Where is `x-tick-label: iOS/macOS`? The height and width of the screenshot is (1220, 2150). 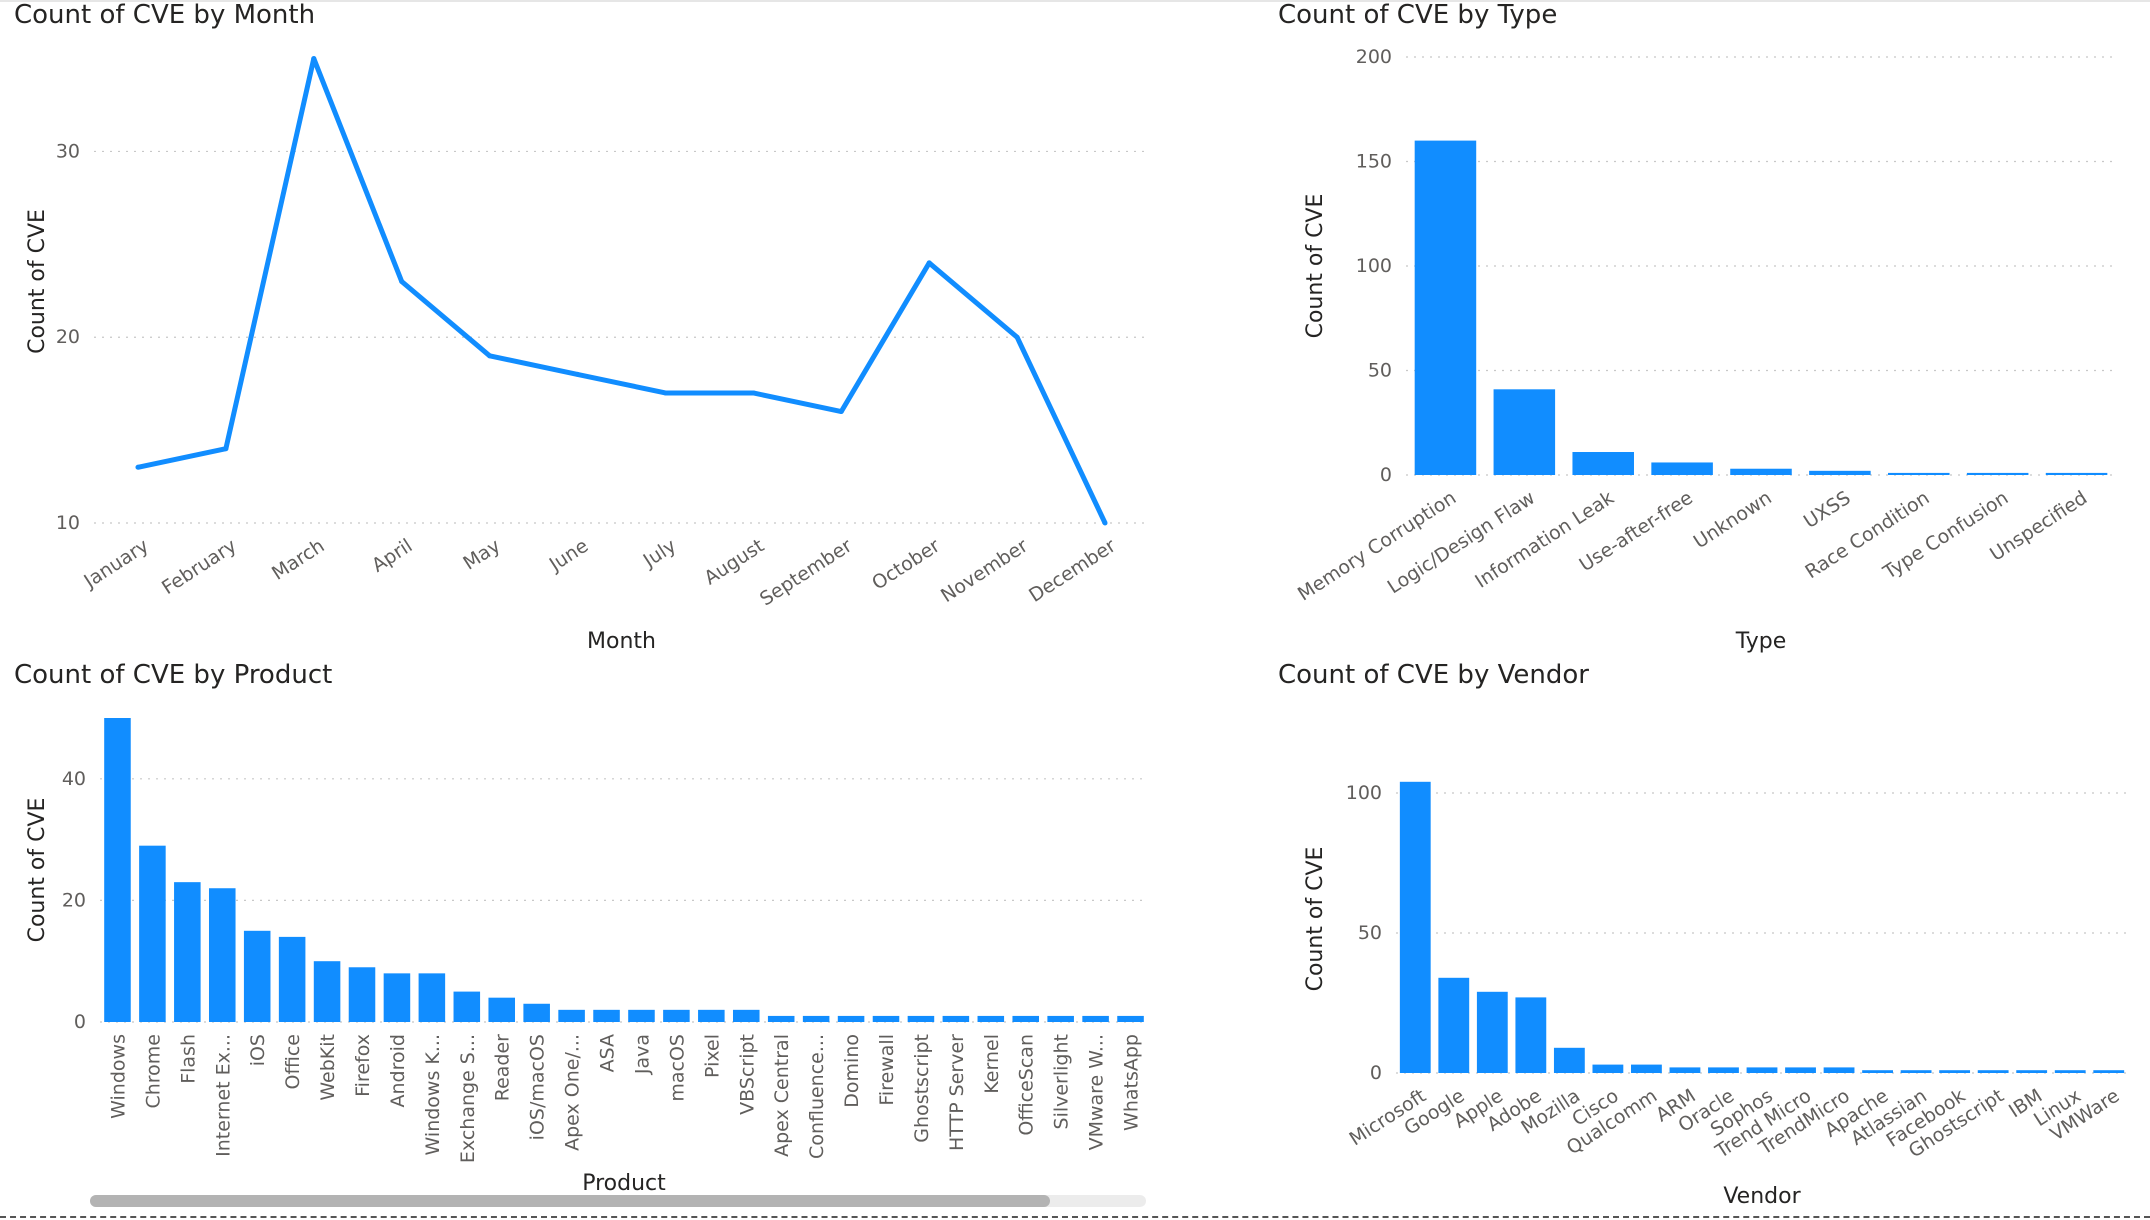 x-tick-label: iOS/macOS is located at coordinates (538, 1087).